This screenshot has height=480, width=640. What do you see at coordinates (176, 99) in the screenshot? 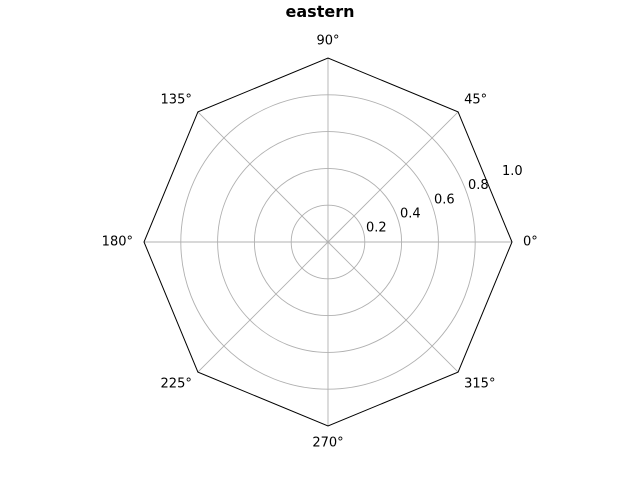
I see `theta-tick-label-3: 135°` at bounding box center [176, 99].